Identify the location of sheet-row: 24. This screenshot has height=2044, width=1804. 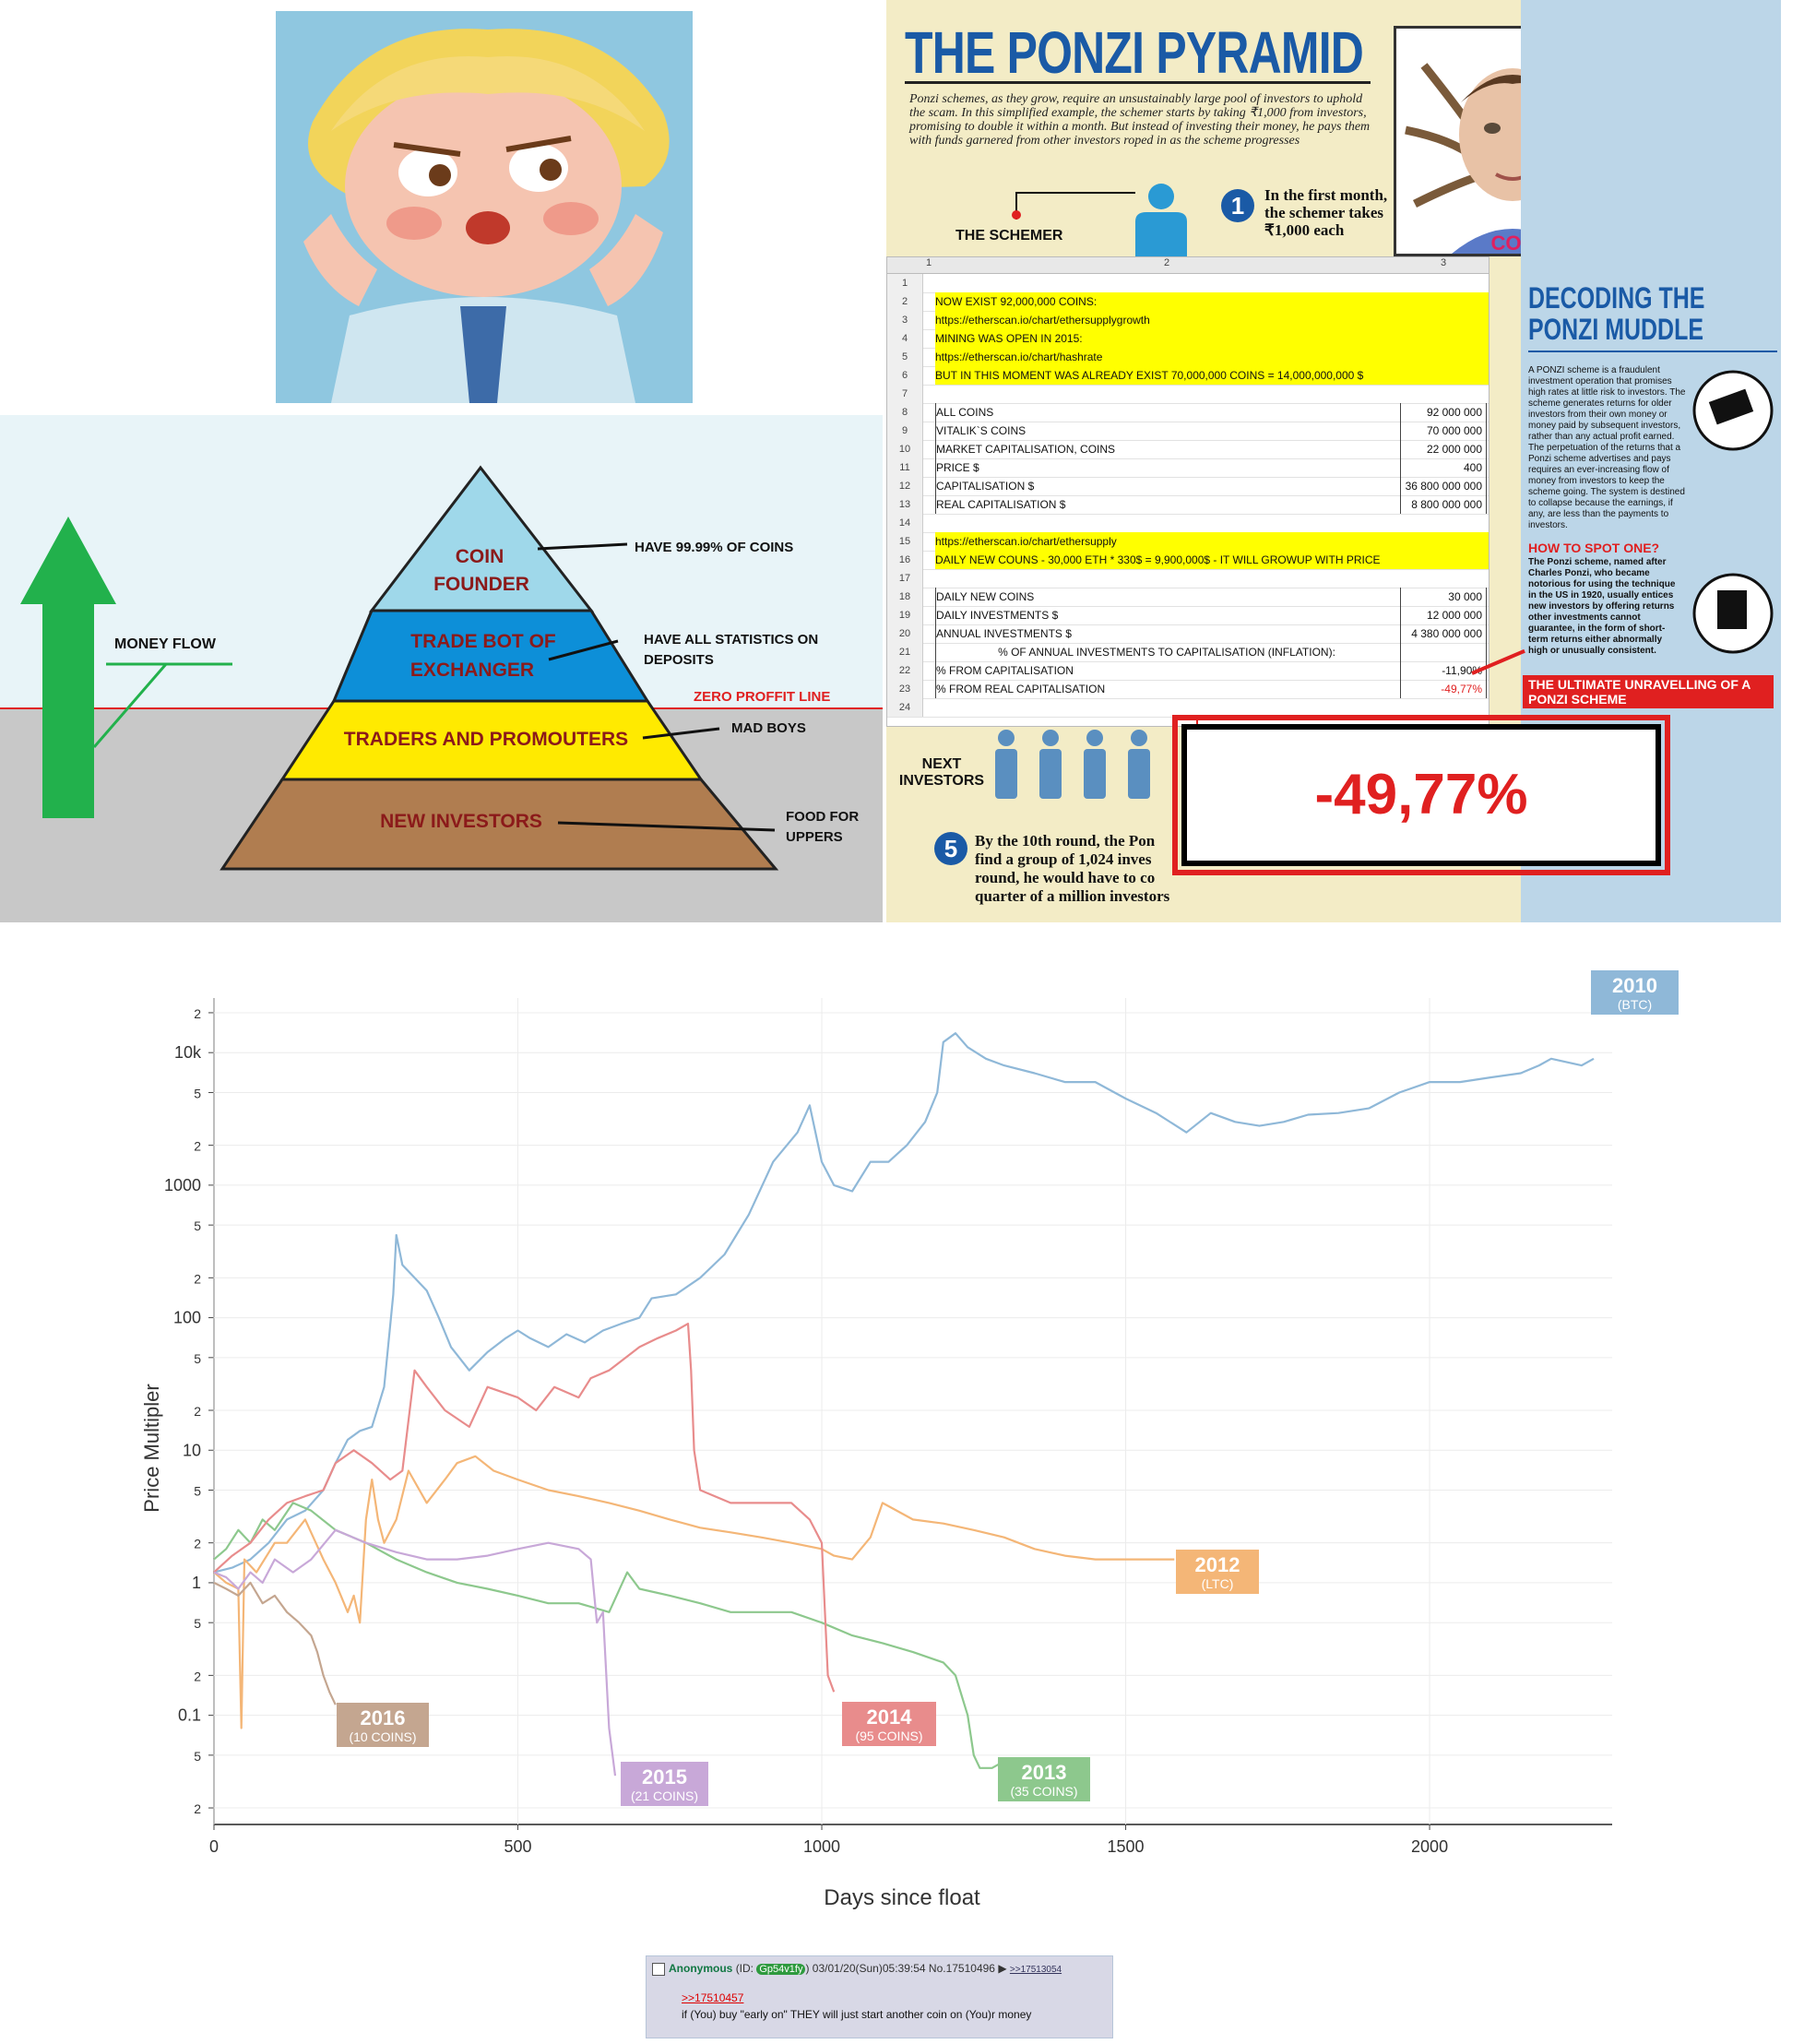
(1188, 708).